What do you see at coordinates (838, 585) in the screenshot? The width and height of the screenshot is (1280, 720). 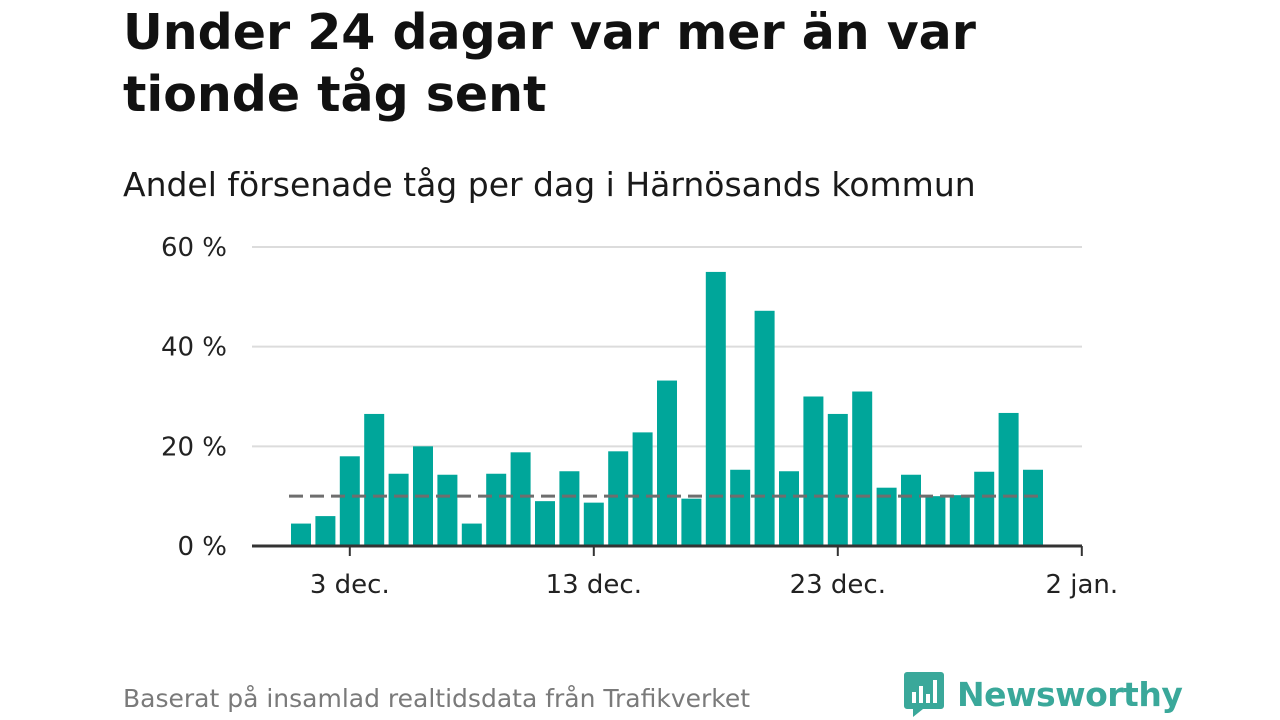 I see `x-tick-label: 23 dec.` at bounding box center [838, 585].